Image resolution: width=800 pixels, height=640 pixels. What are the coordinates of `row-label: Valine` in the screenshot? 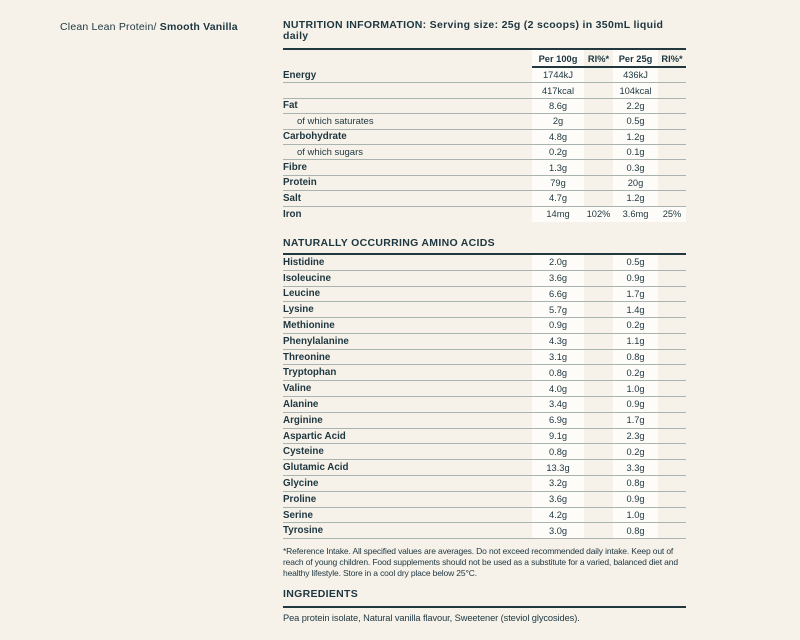 It's located at (297, 389).